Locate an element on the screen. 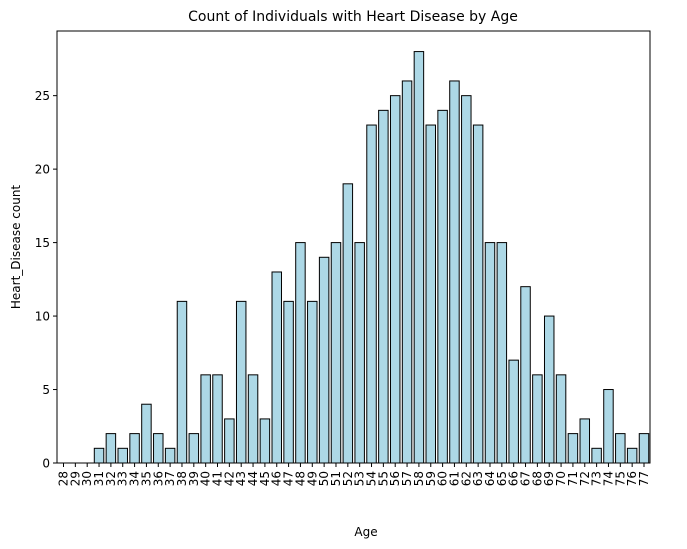 Image resolution: width=687 pixels, height=549 pixels. x-tick-label: 38 is located at coordinates (182, 478).